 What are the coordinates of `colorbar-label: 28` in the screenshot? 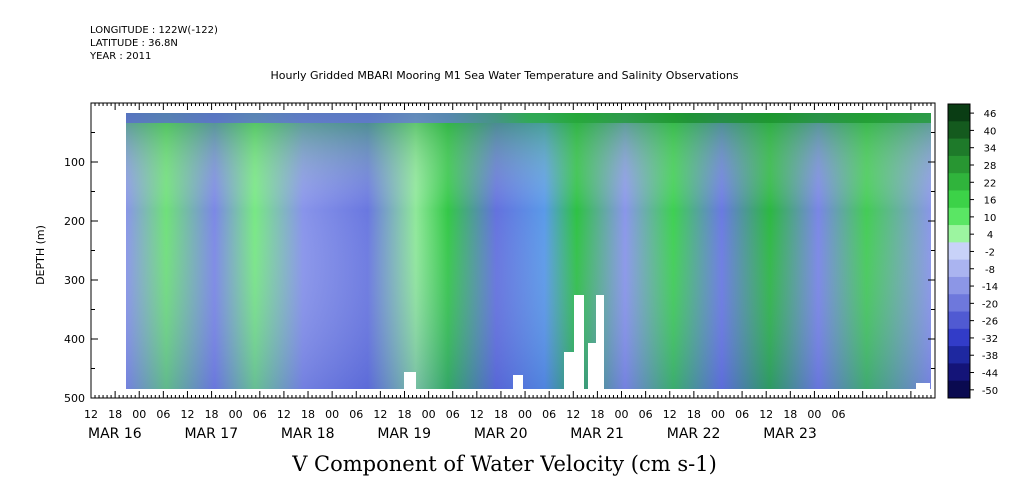 It's located at (990, 166).